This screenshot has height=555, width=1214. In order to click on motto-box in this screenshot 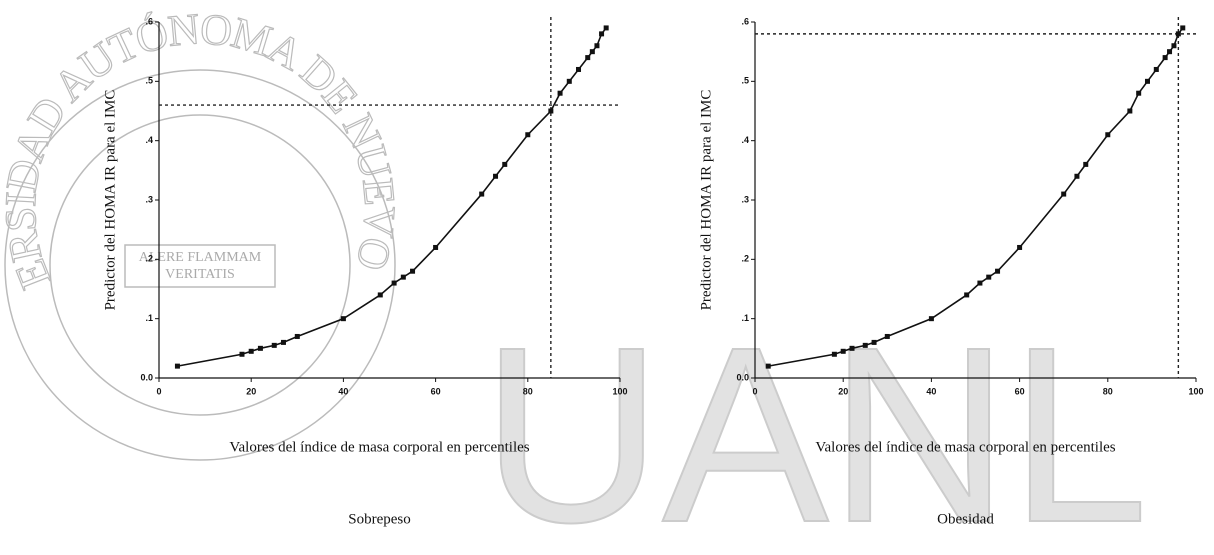, I will do `click(200, 266)`.